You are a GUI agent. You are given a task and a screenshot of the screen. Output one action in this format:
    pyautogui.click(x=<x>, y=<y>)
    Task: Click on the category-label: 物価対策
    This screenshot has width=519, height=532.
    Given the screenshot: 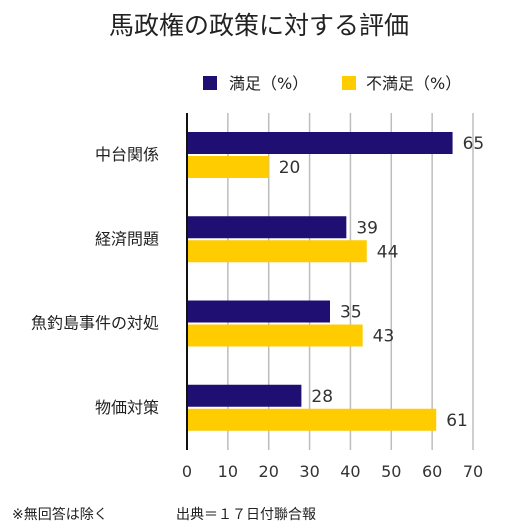 What is the action you would take?
    pyautogui.click(x=127, y=407)
    